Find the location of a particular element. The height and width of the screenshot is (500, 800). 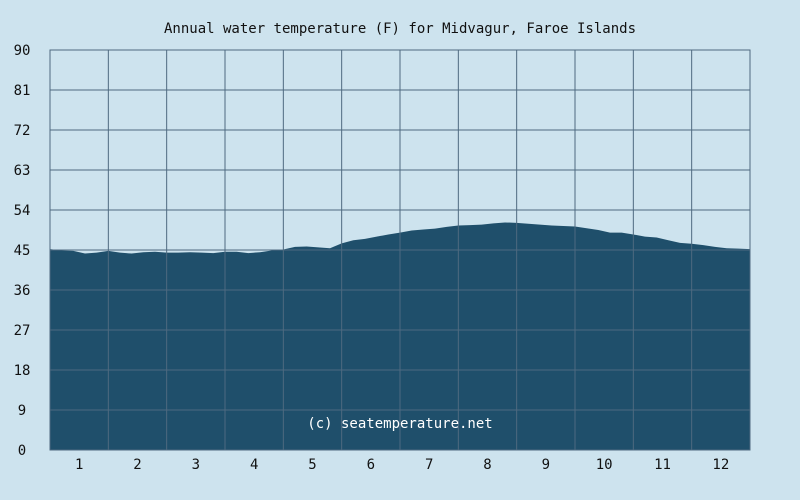

x-tick-label: 10 is located at coordinates (604, 465).